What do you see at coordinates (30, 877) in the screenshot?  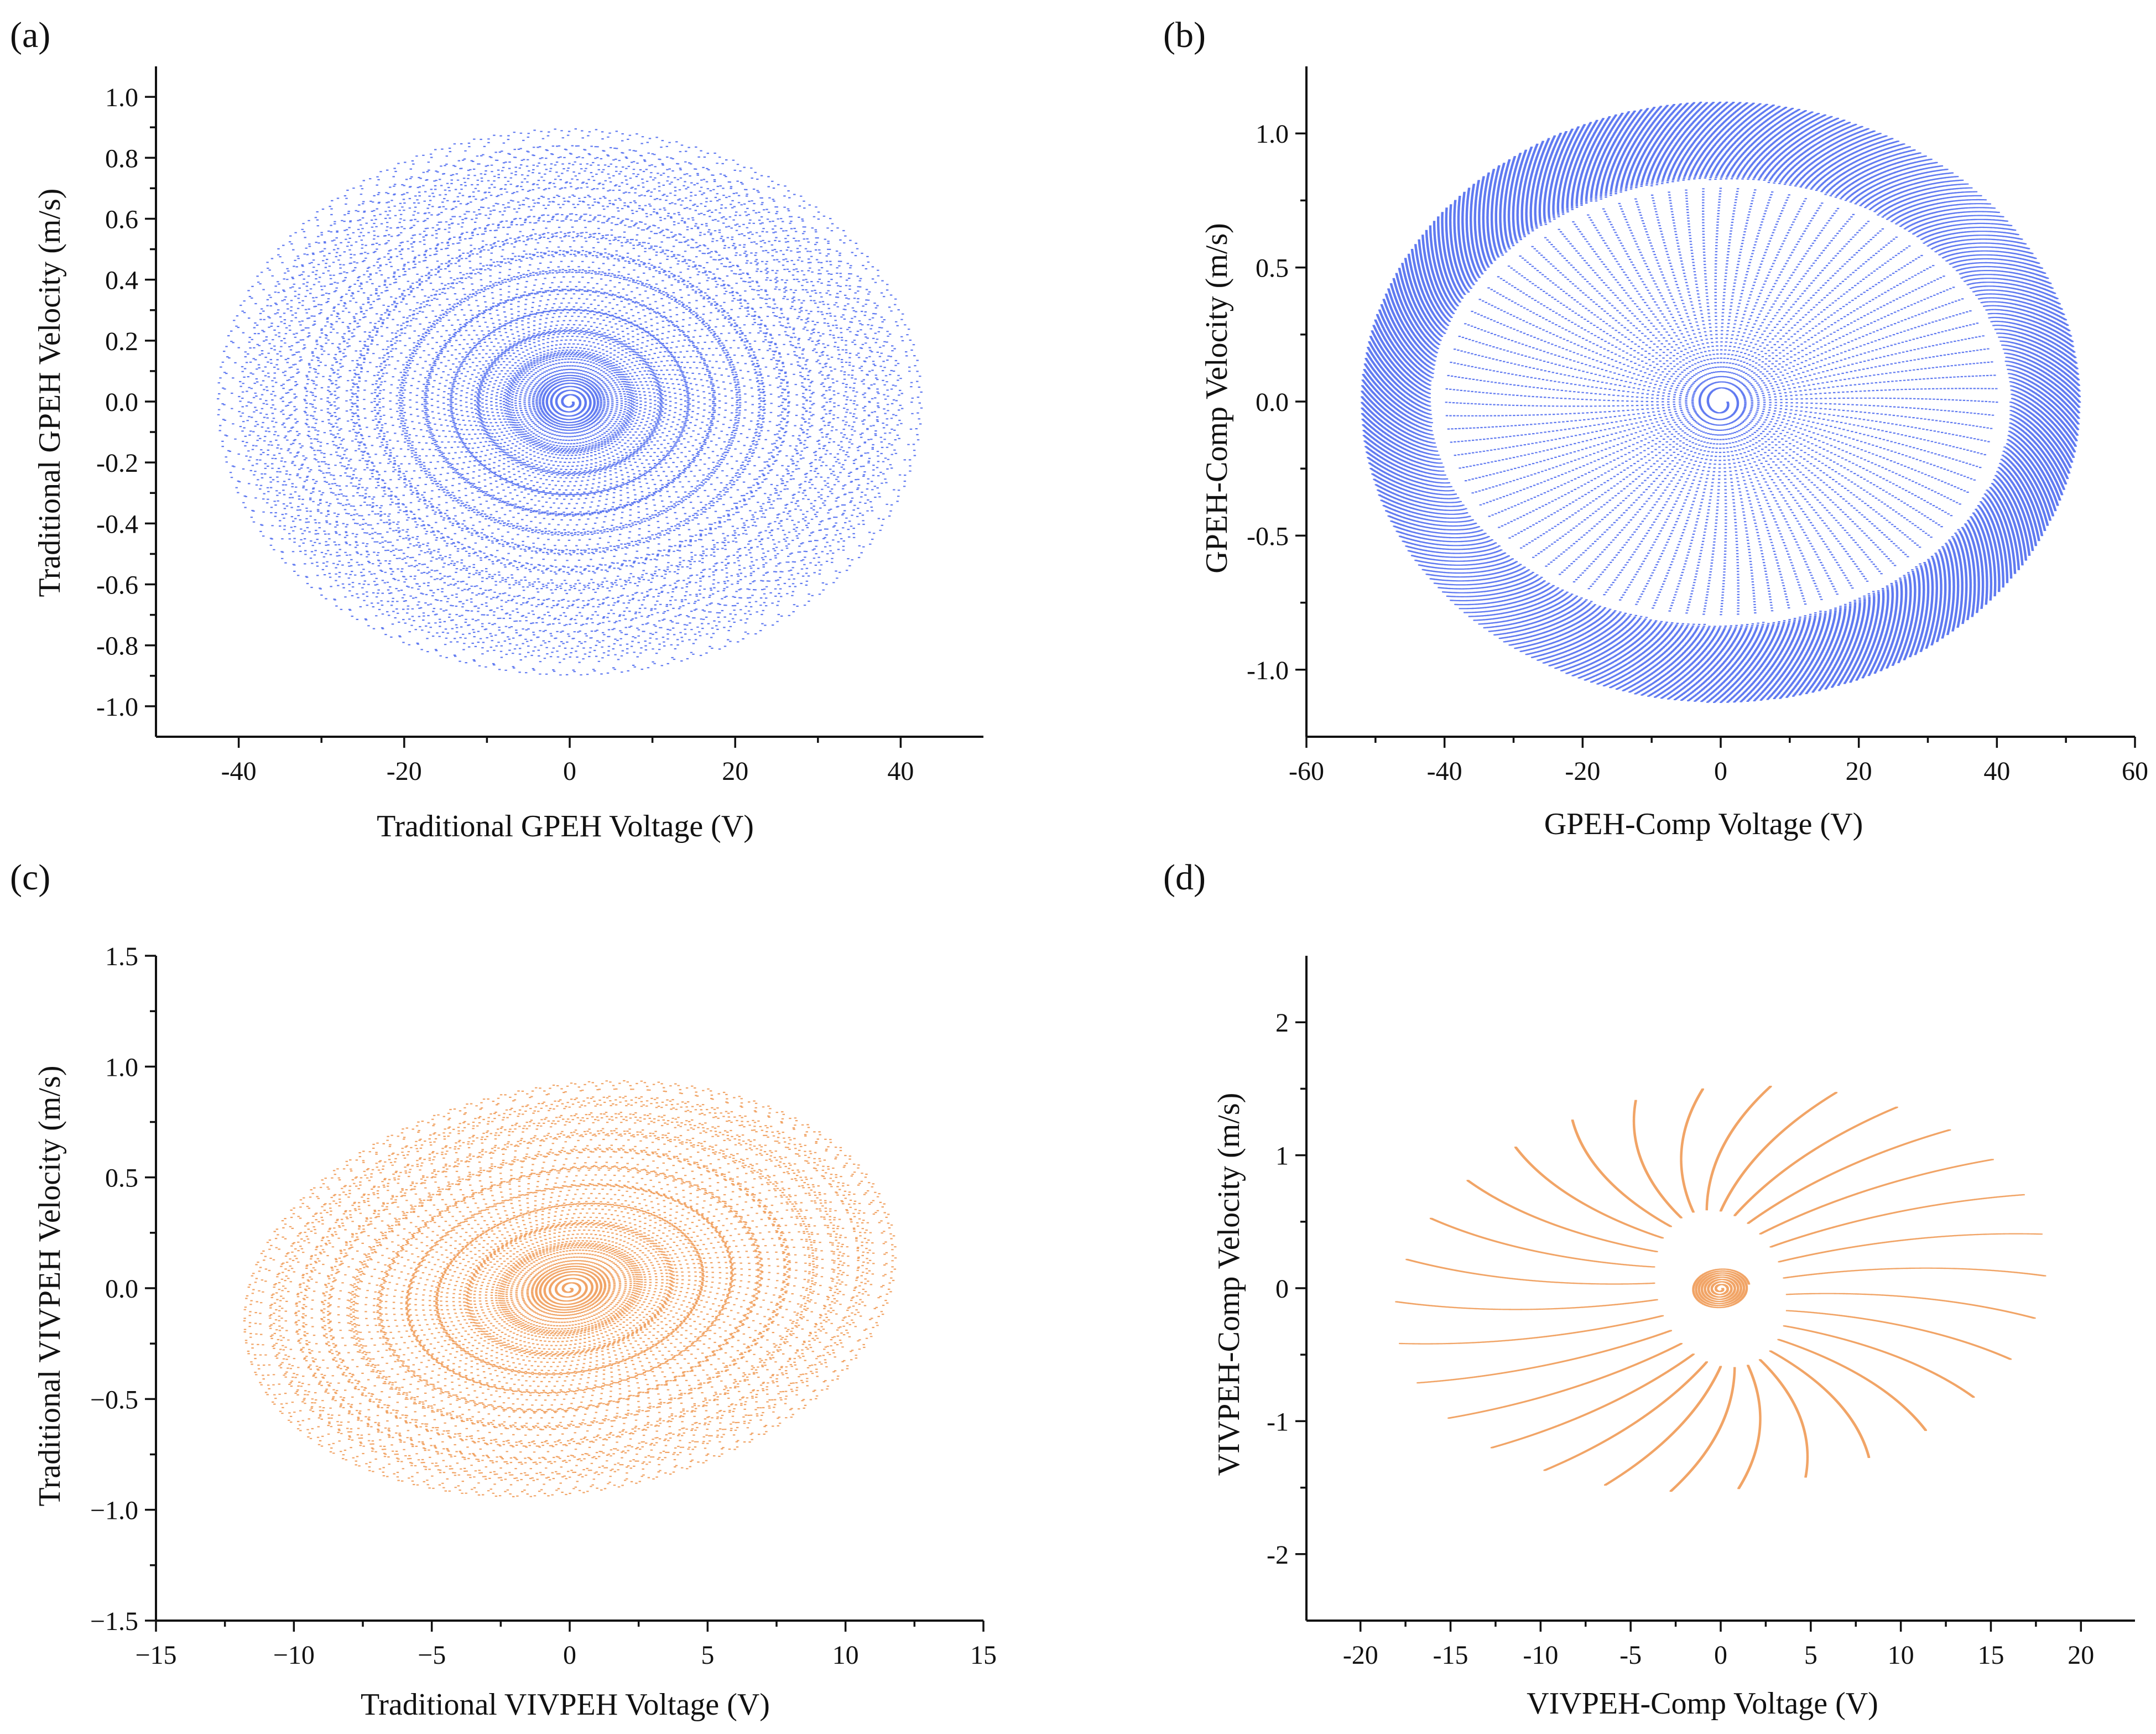 I see `panel-label-c: (c)` at bounding box center [30, 877].